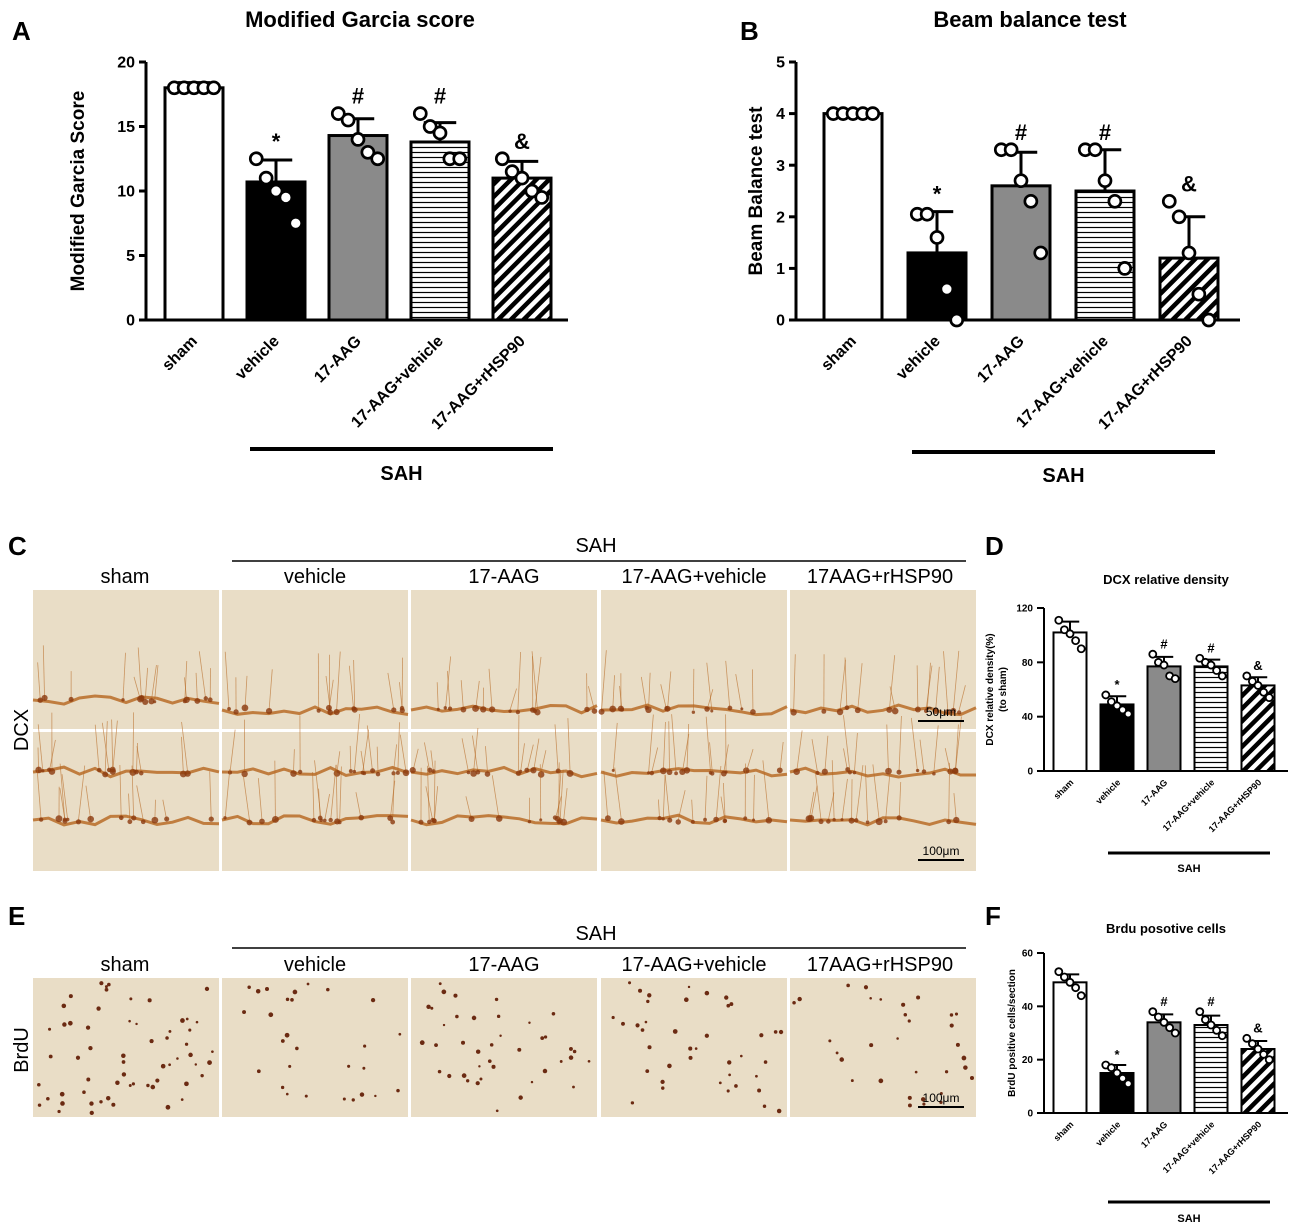  Describe the element at coordinates (1070, 702) in the screenshot. I see `bar-sham` at that location.